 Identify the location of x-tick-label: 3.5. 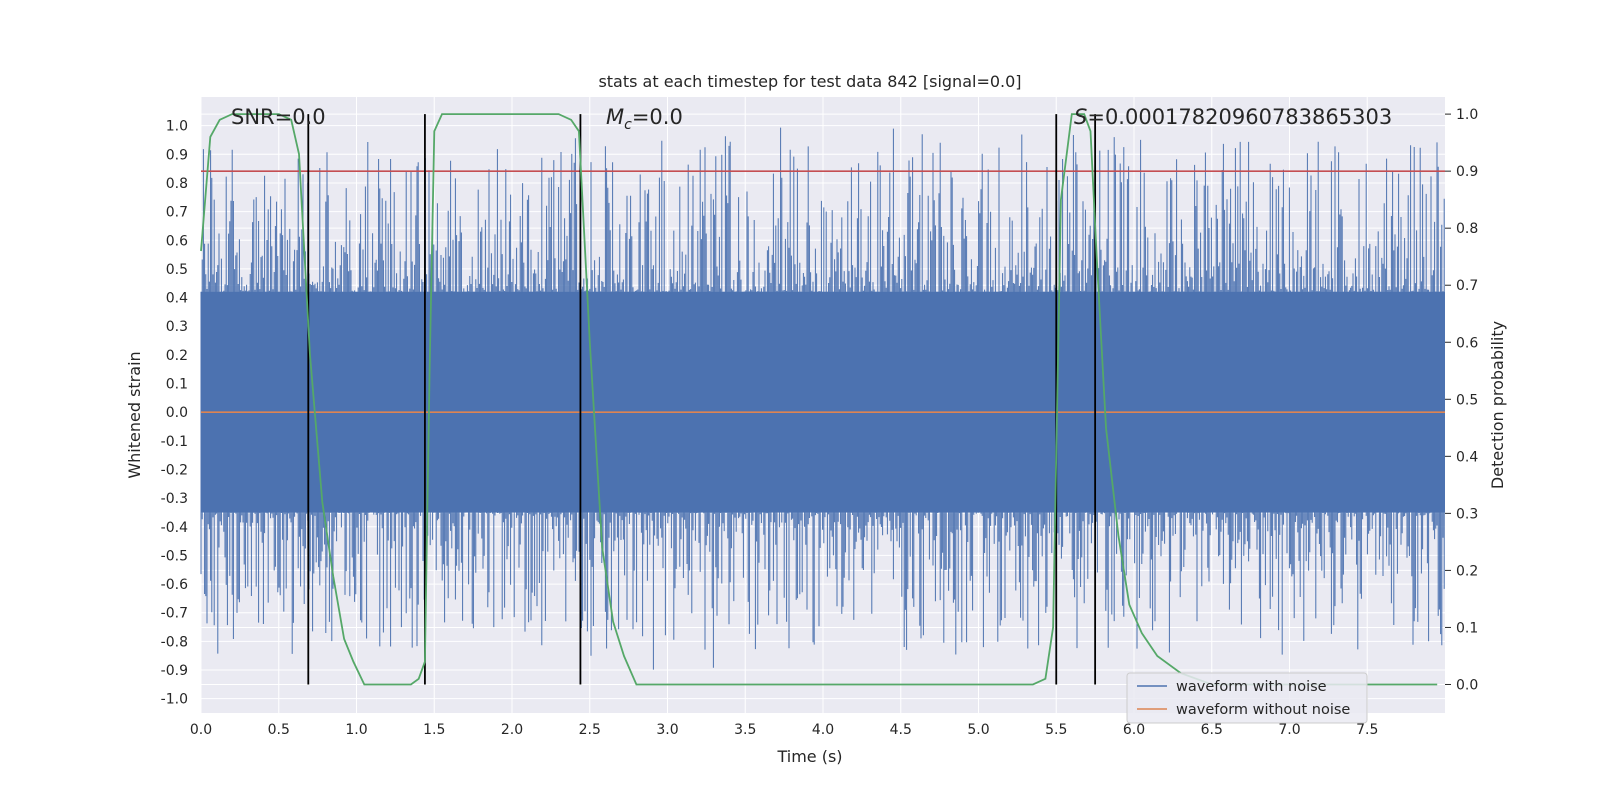
(745, 730).